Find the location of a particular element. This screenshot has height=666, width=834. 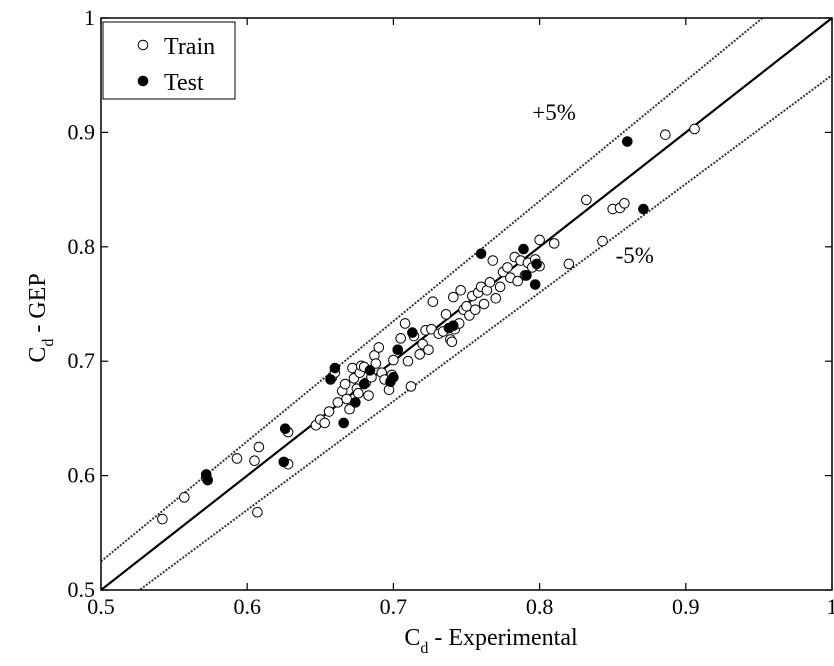

y-axis-title: Cd - GEP is located at coordinates (41, 317).